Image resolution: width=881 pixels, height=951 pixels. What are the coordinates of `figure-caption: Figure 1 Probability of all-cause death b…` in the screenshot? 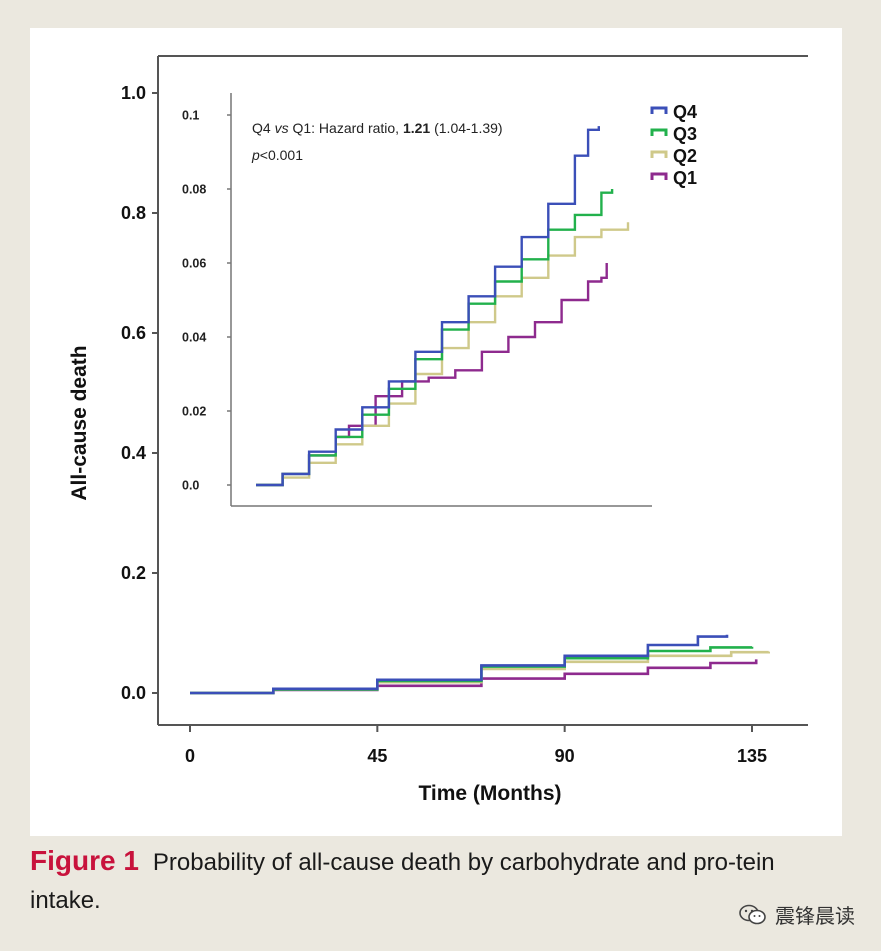 It's located at (436, 881).